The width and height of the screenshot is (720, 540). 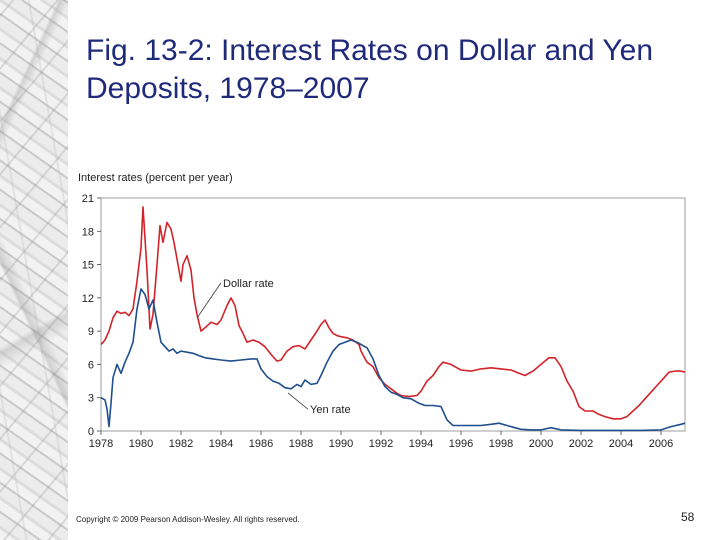 I want to click on annotations: Dollar rate Yen rate, so click(x=273, y=347).